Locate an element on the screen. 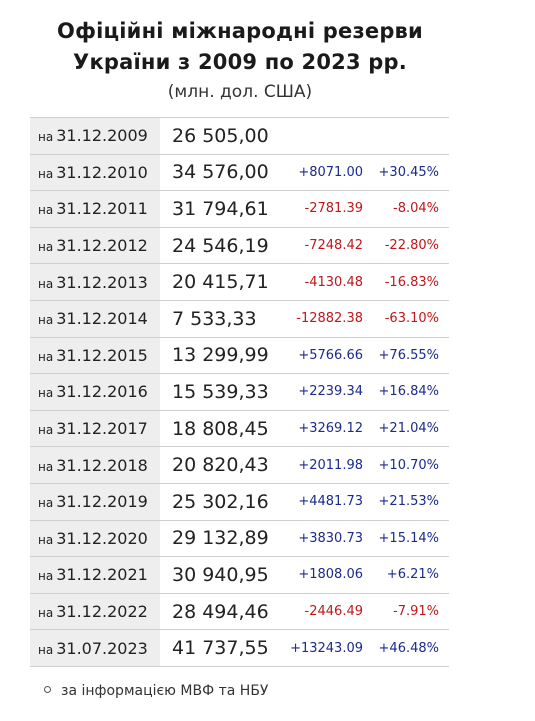 The image size is (535, 721). change-absolute: +5766.66 is located at coordinates (330, 355).